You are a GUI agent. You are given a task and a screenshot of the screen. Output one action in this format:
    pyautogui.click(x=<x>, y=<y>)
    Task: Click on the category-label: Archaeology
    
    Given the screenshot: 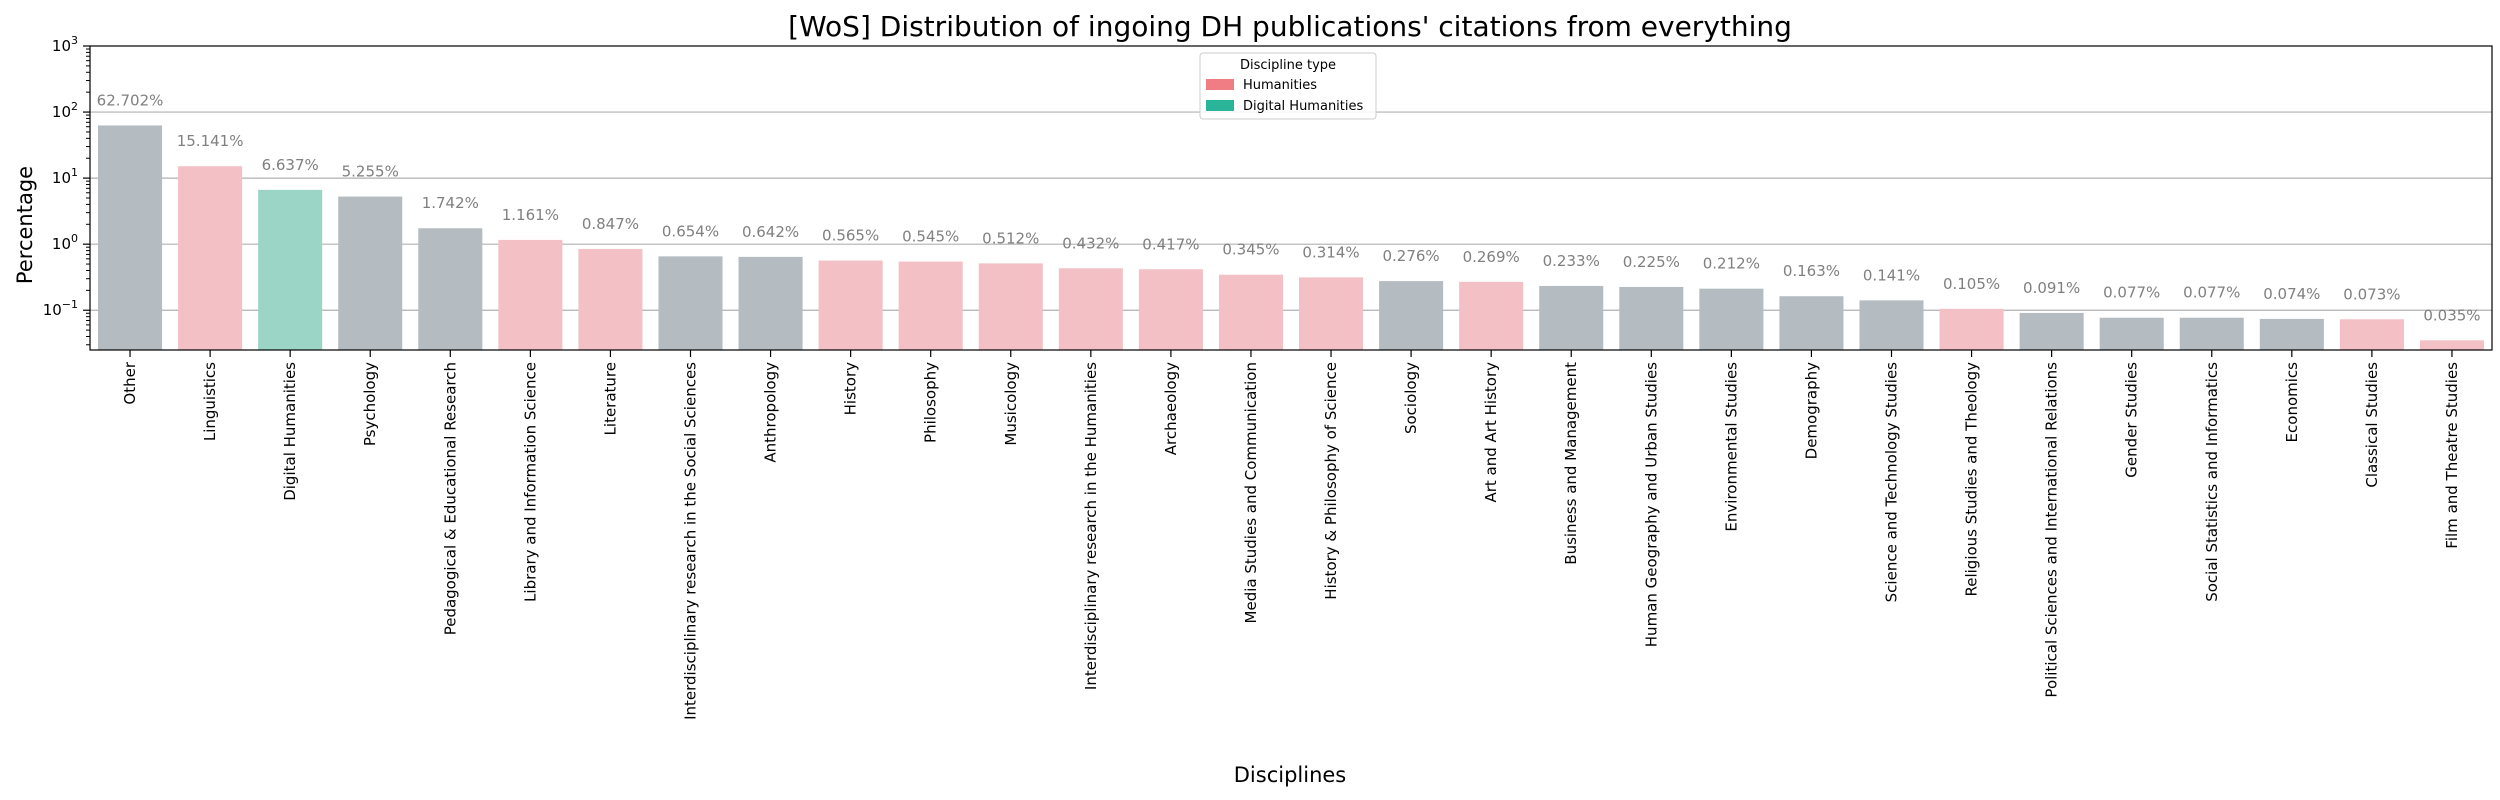 What is the action you would take?
    pyautogui.click(x=1171, y=408)
    